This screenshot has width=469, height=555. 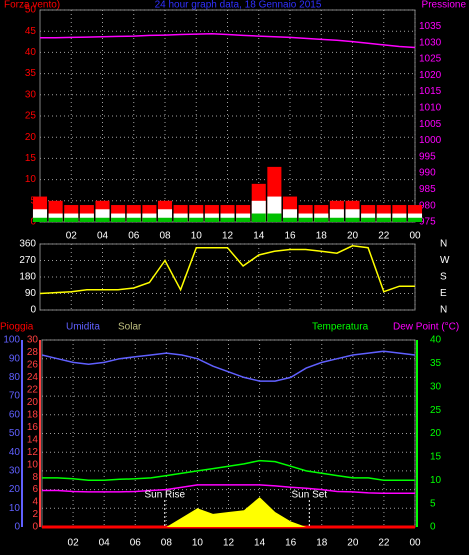 I want to click on x-tick-label: 14, so click(x=259, y=236).